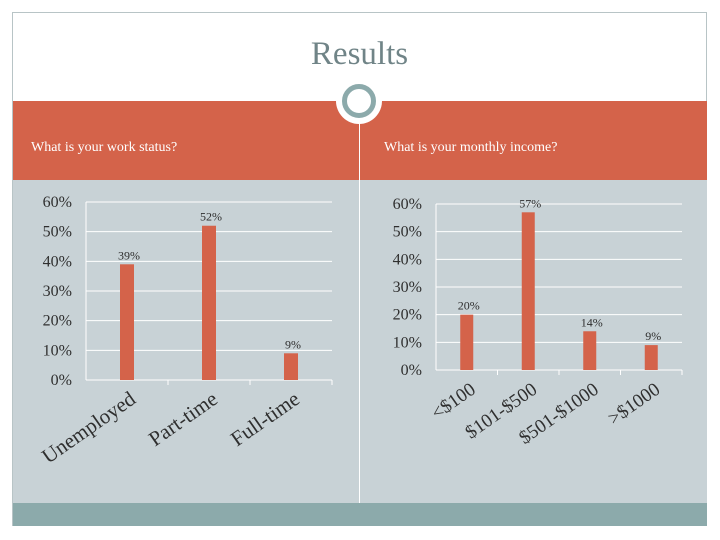 The image size is (720, 540). I want to click on data-label: 52%, so click(211, 217).